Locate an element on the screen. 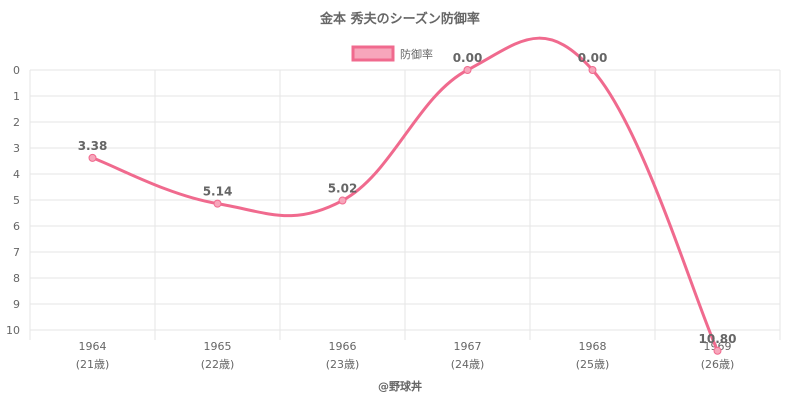 The image size is (800, 400). x-tick-label: 1968 is located at coordinates (593, 346).